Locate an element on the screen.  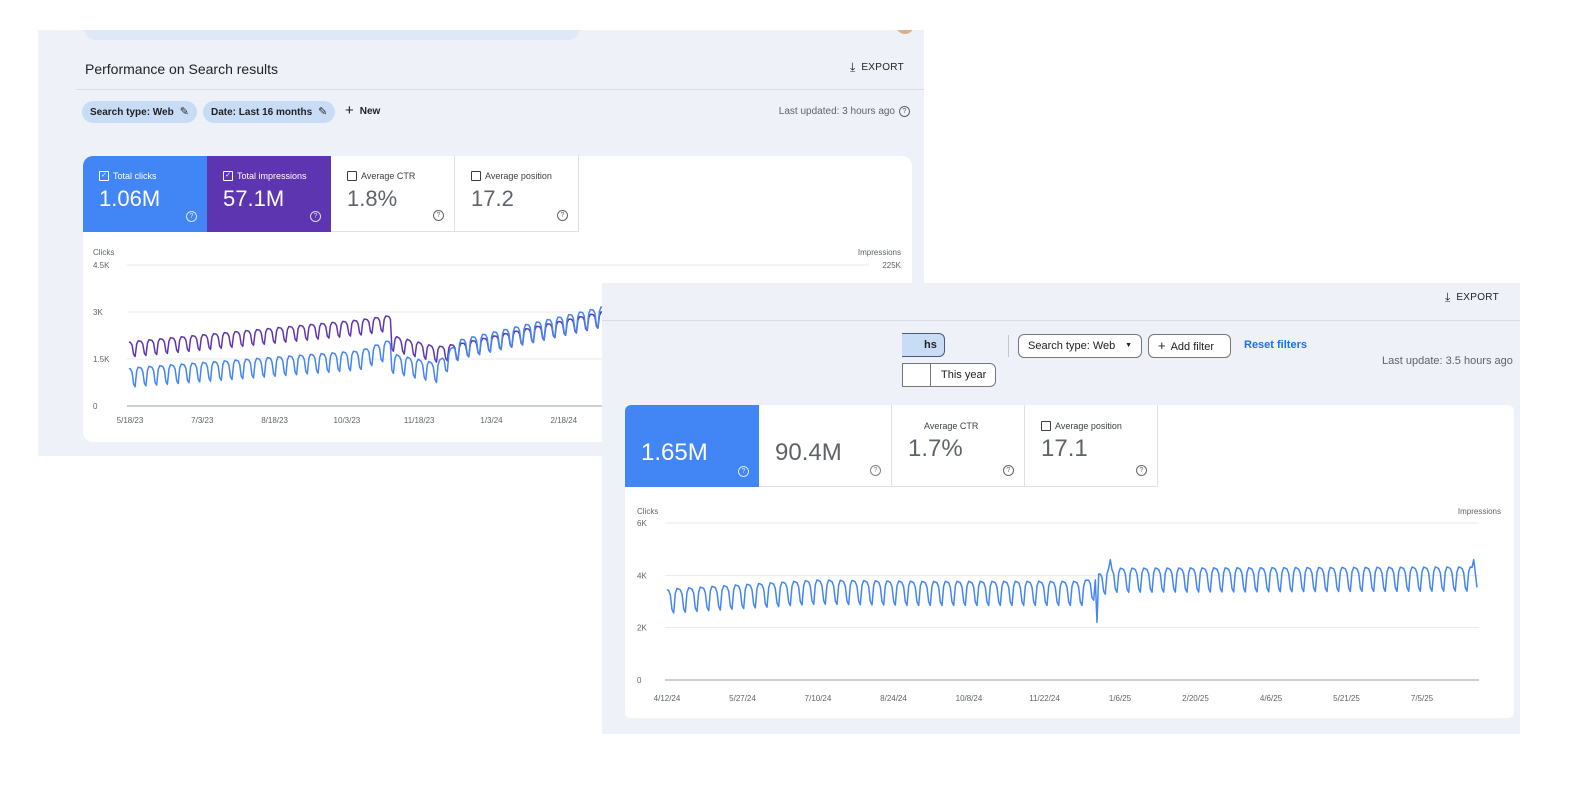
y-left-tick-label: 2K is located at coordinates (642, 628).